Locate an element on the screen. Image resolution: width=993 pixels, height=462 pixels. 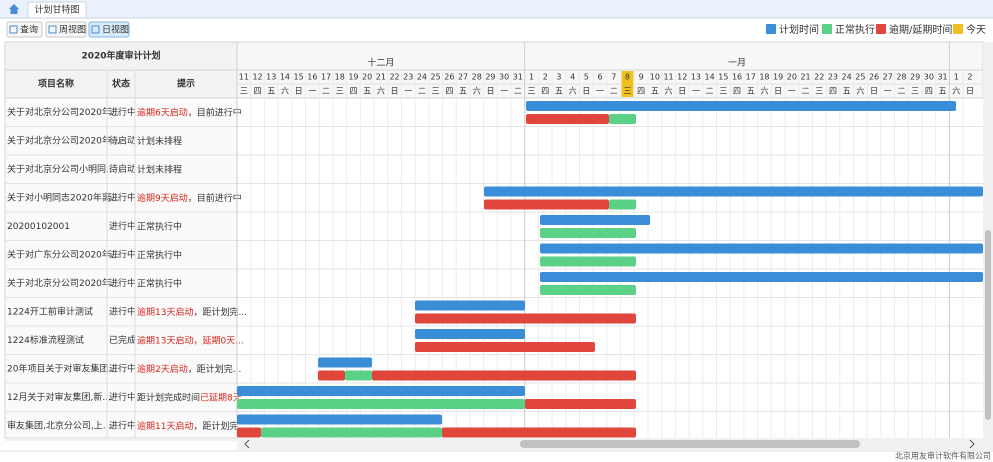
project-name: 20200102001 is located at coordinates (38, 227).